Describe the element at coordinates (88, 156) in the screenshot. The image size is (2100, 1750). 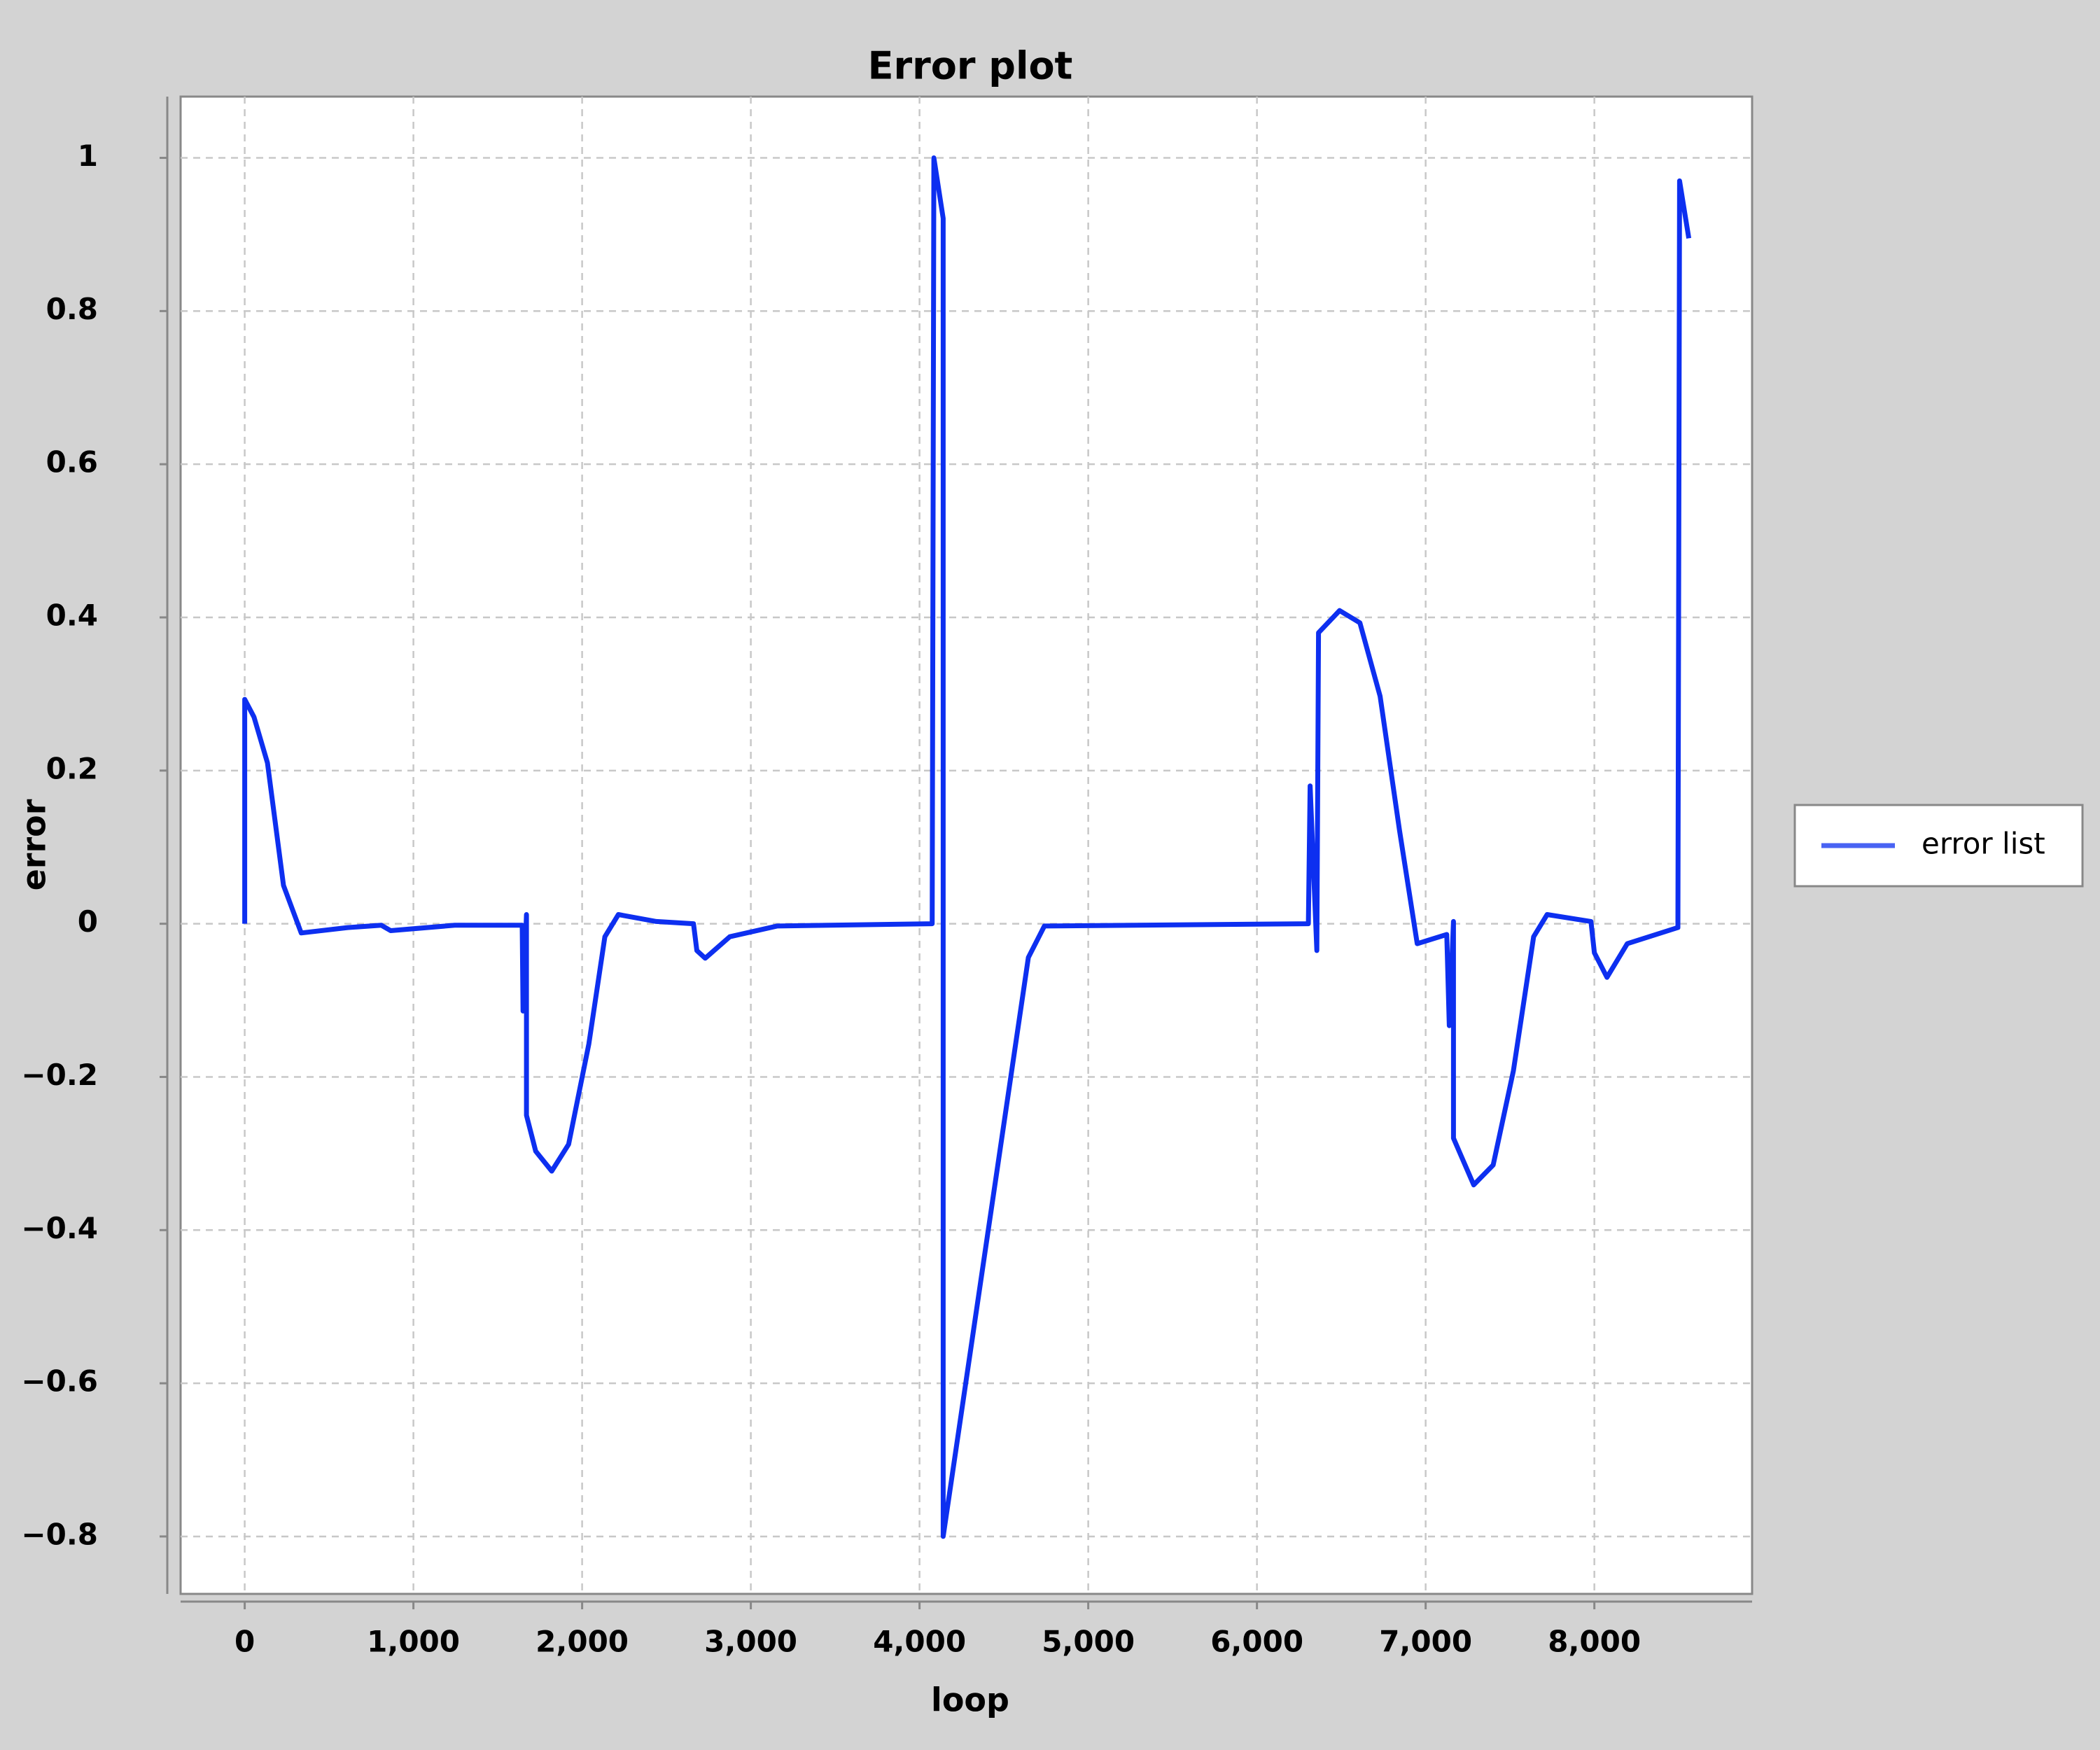
I see `y-tick-label: 1` at that location.